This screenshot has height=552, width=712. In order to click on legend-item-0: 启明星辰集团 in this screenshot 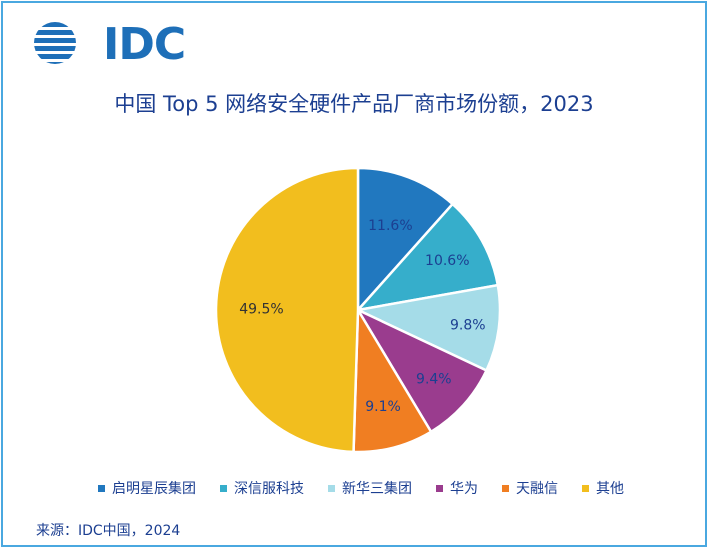, I will do `click(147, 488)`.